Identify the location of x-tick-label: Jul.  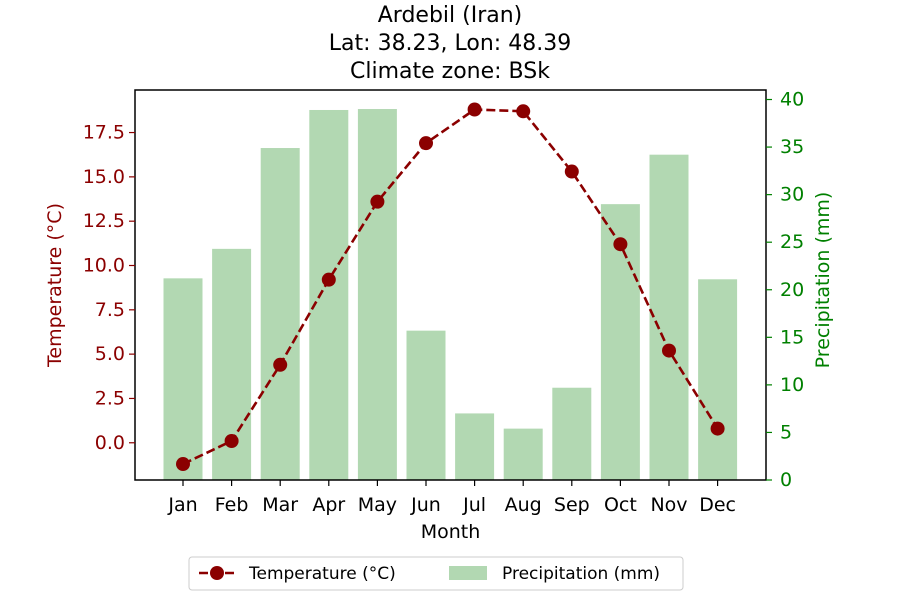
(474, 505).